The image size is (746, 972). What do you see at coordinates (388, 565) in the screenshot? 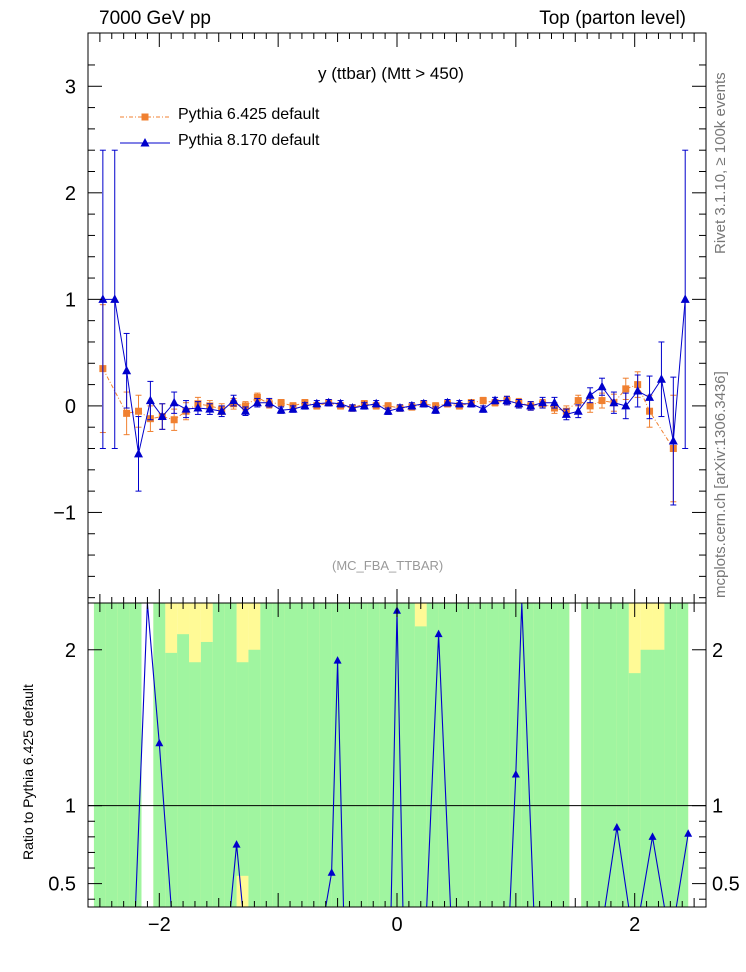
I see `analysis-watermark: (MC_FBA_TTBAR)` at bounding box center [388, 565].